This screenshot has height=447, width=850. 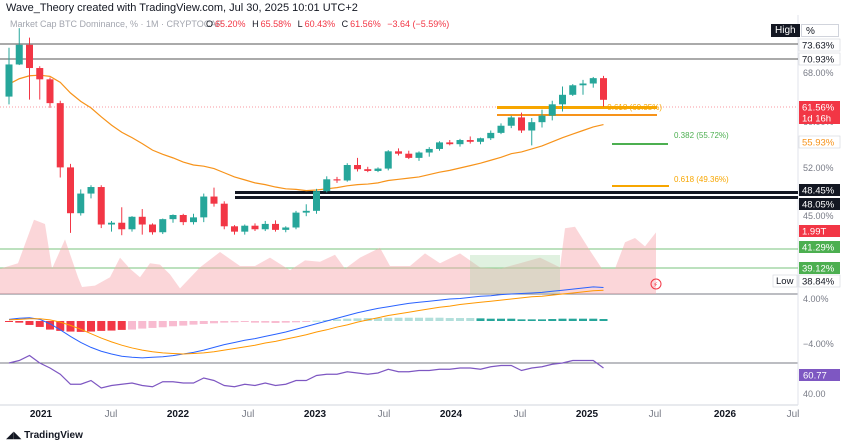 I want to click on price-tag-label: 1d 16h, so click(x=816, y=119).